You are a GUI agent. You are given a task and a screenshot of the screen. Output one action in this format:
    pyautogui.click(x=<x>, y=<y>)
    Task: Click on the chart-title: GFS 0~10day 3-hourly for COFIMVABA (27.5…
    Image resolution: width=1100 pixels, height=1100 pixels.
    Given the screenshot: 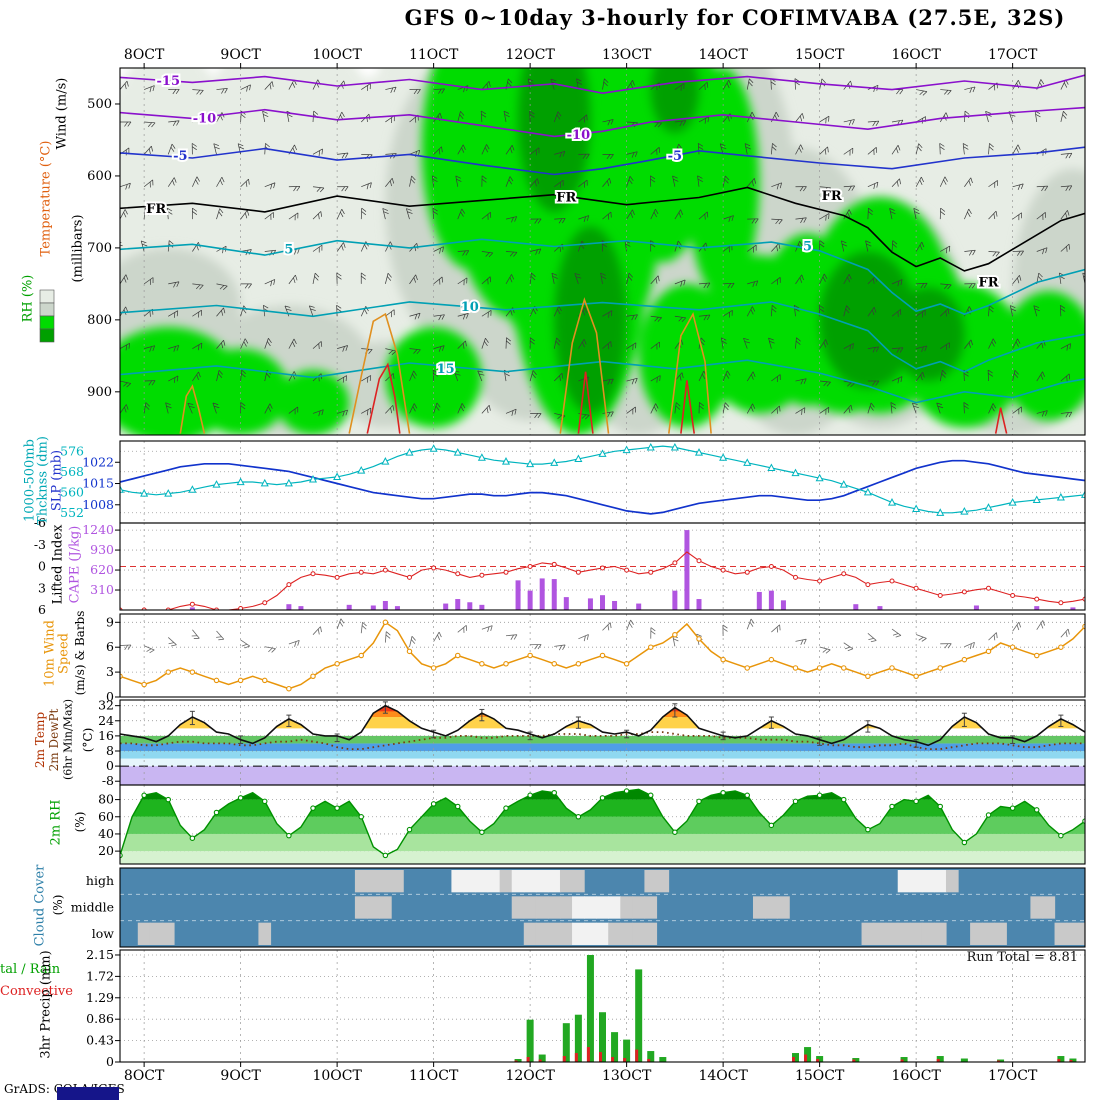 What is the action you would take?
    pyautogui.click(x=735, y=17)
    